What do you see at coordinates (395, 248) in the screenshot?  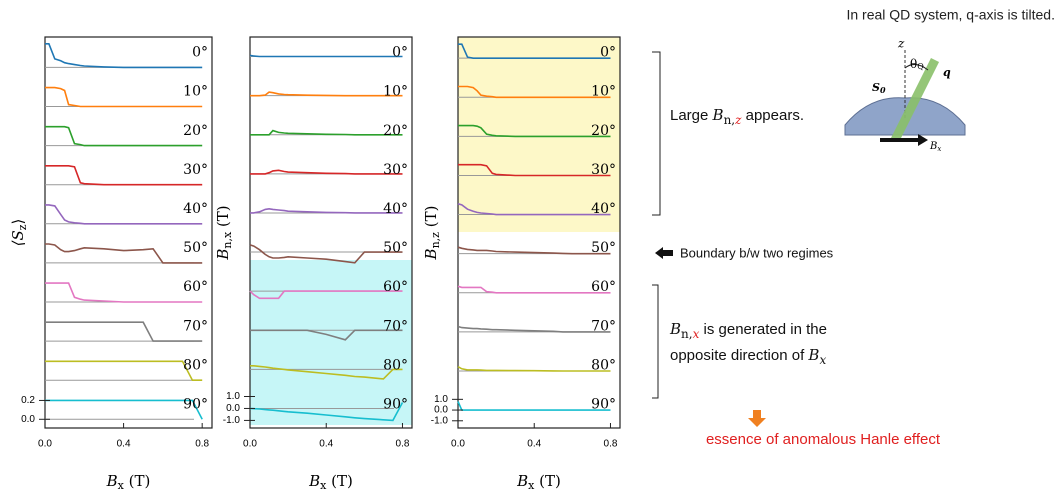 I see `angle-label: 50°` at bounding box center [395, 248].